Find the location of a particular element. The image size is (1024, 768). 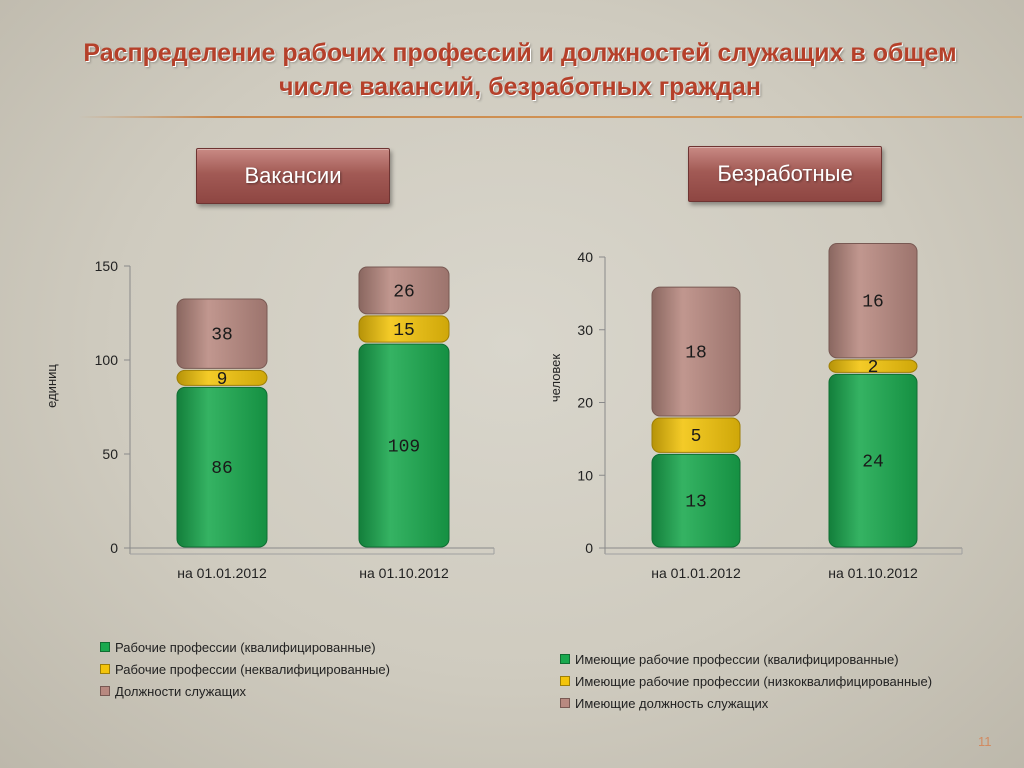

data-label: 2 is located at coordinates (873, 368).